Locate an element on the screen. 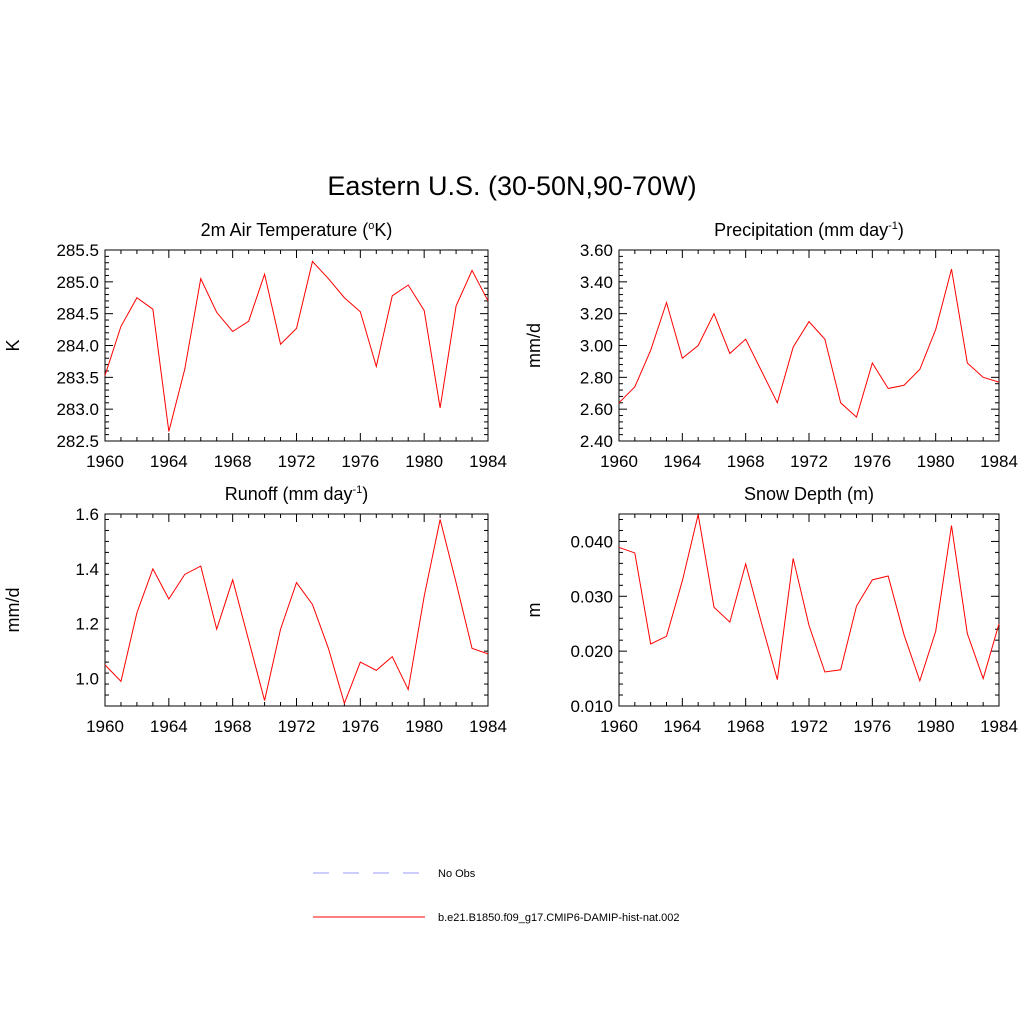  y-axis-label: K is located at coordinates (13, 345).